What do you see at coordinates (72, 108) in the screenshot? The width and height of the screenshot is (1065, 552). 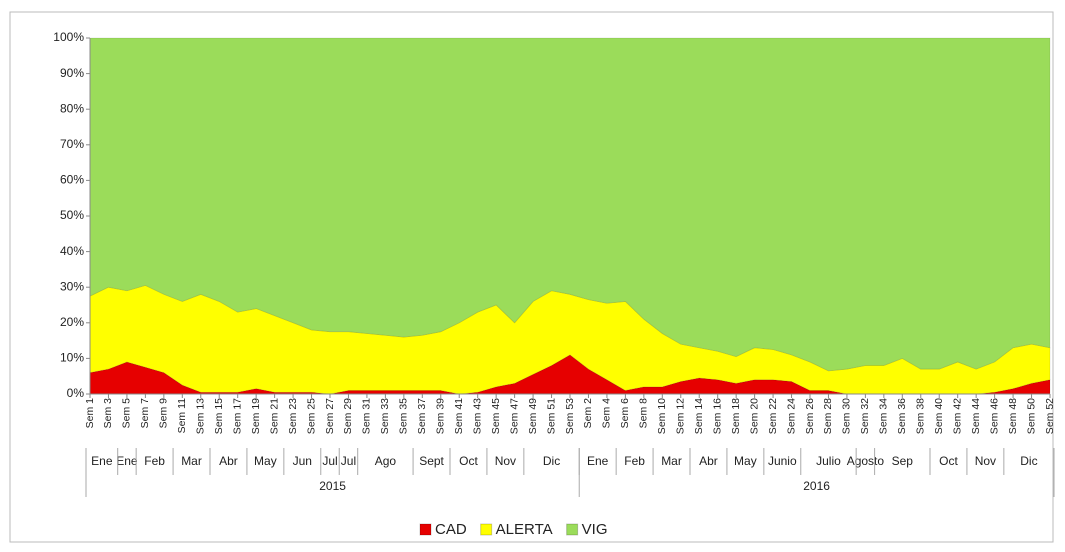 I see `y-tick-label: 80%` at bounding box center [72, 108].